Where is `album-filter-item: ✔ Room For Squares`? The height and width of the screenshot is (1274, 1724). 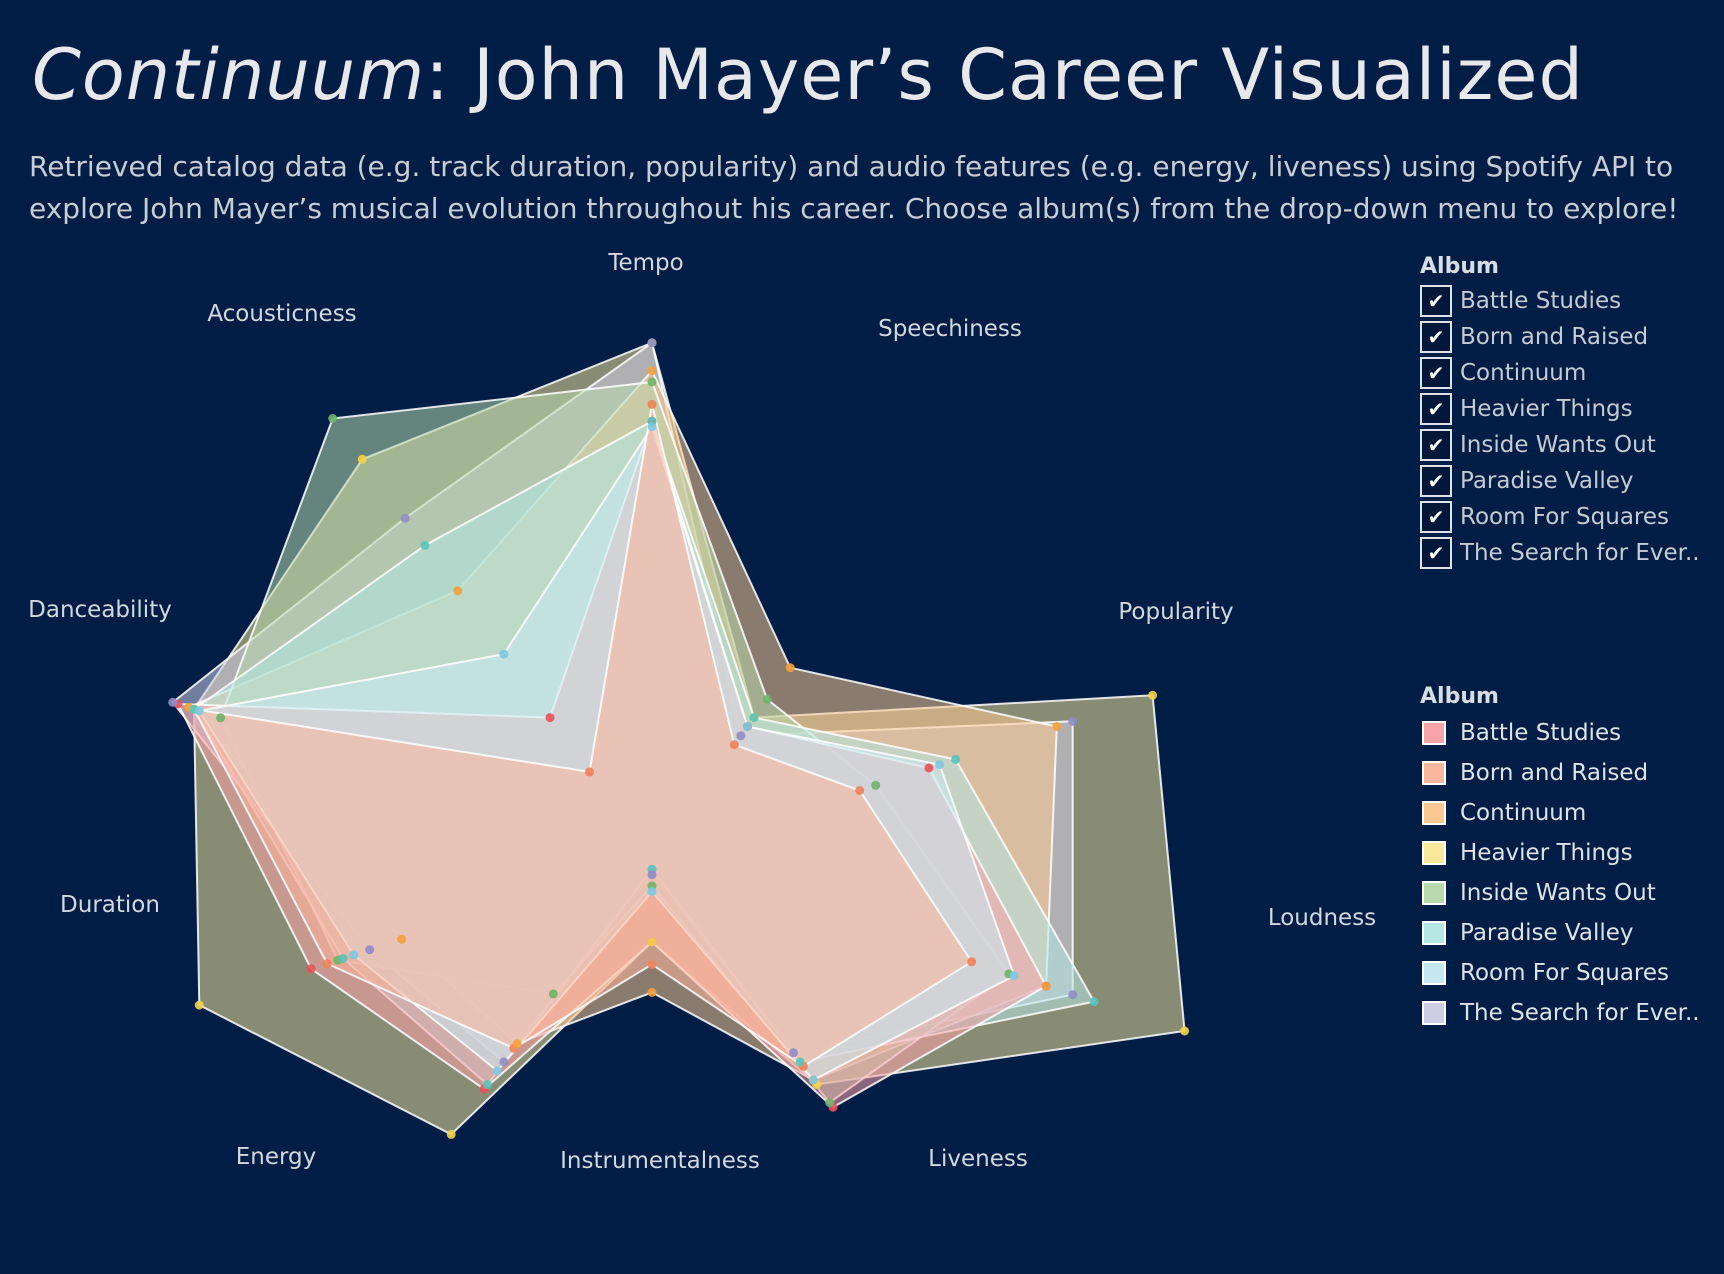
album-filter-item: ✔ Room For Squares is located at coordinates (1560, 517).